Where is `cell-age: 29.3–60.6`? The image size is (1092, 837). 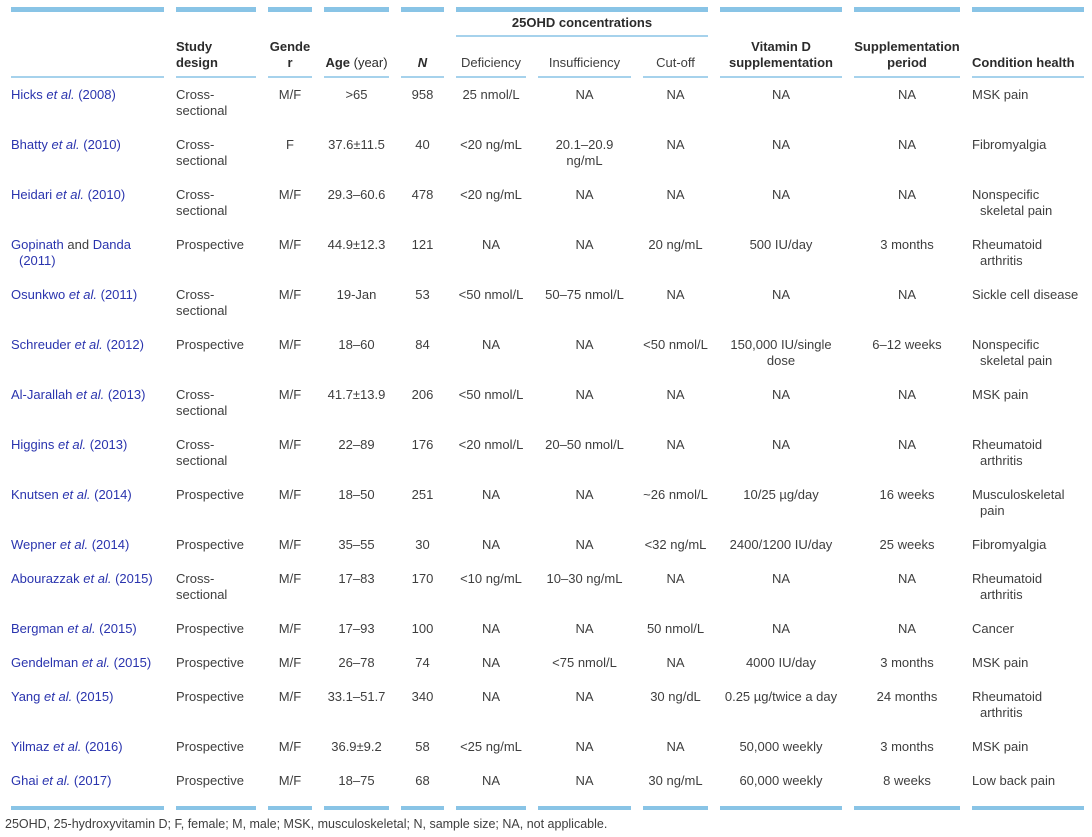 cell-age: 29.3–60.6 is located at coordinates (356, 194).